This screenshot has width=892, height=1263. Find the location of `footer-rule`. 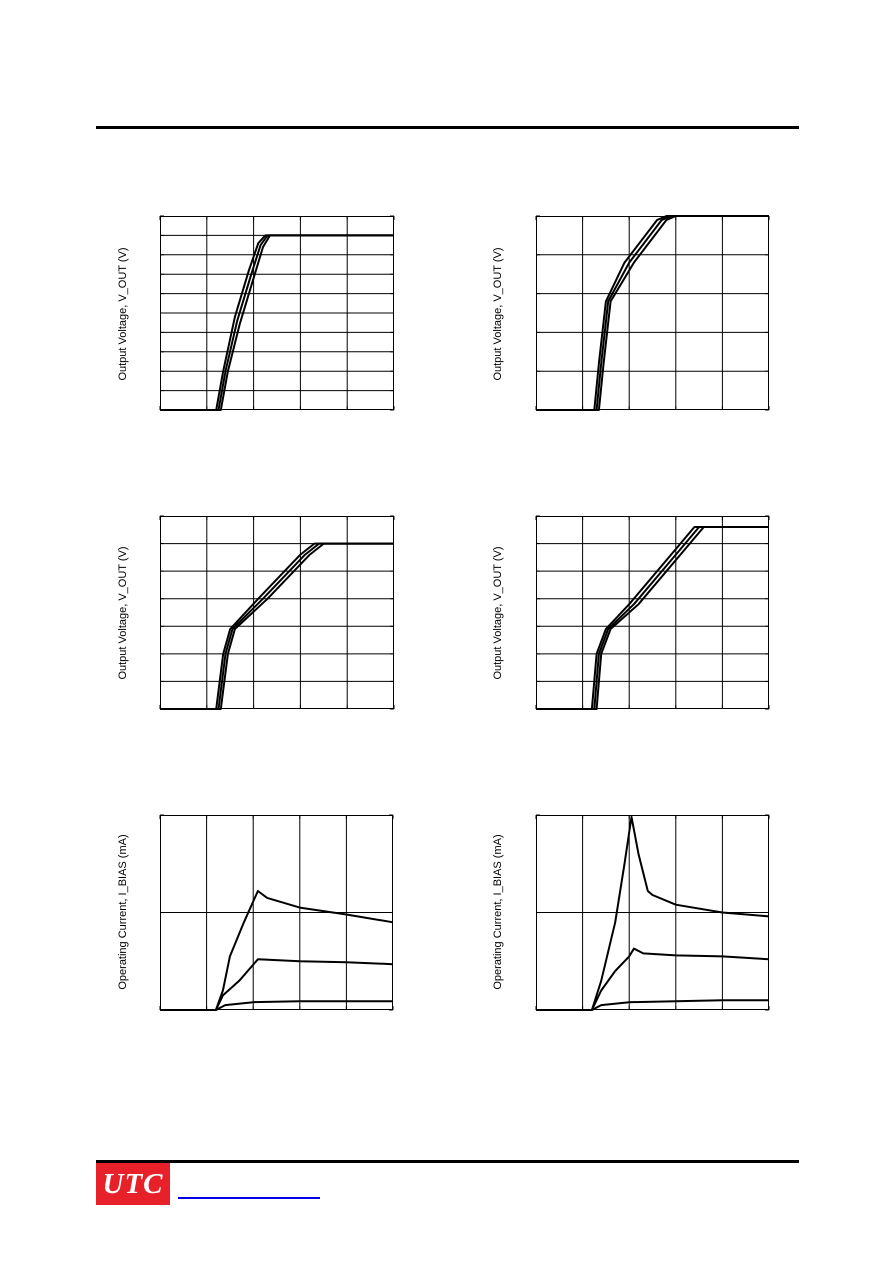

footer-rule is located at coordinates (447, 1161).